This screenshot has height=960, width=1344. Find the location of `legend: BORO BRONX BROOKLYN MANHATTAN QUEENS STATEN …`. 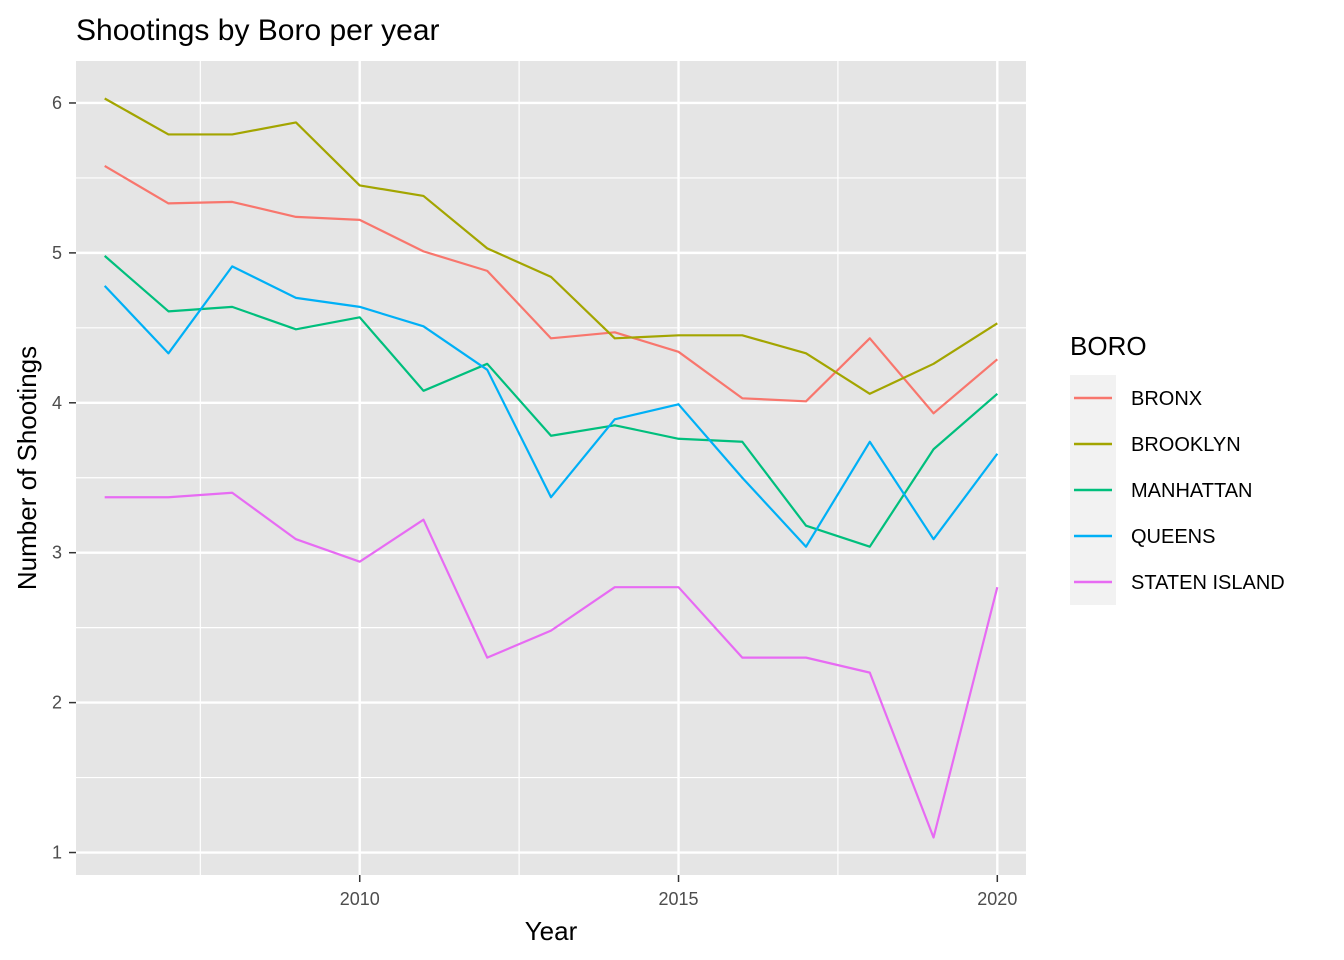

legend: BORO BRONX BROOKLYN MANHATTAN QUEENS STATEN … is located at coordinates (1177, 468).